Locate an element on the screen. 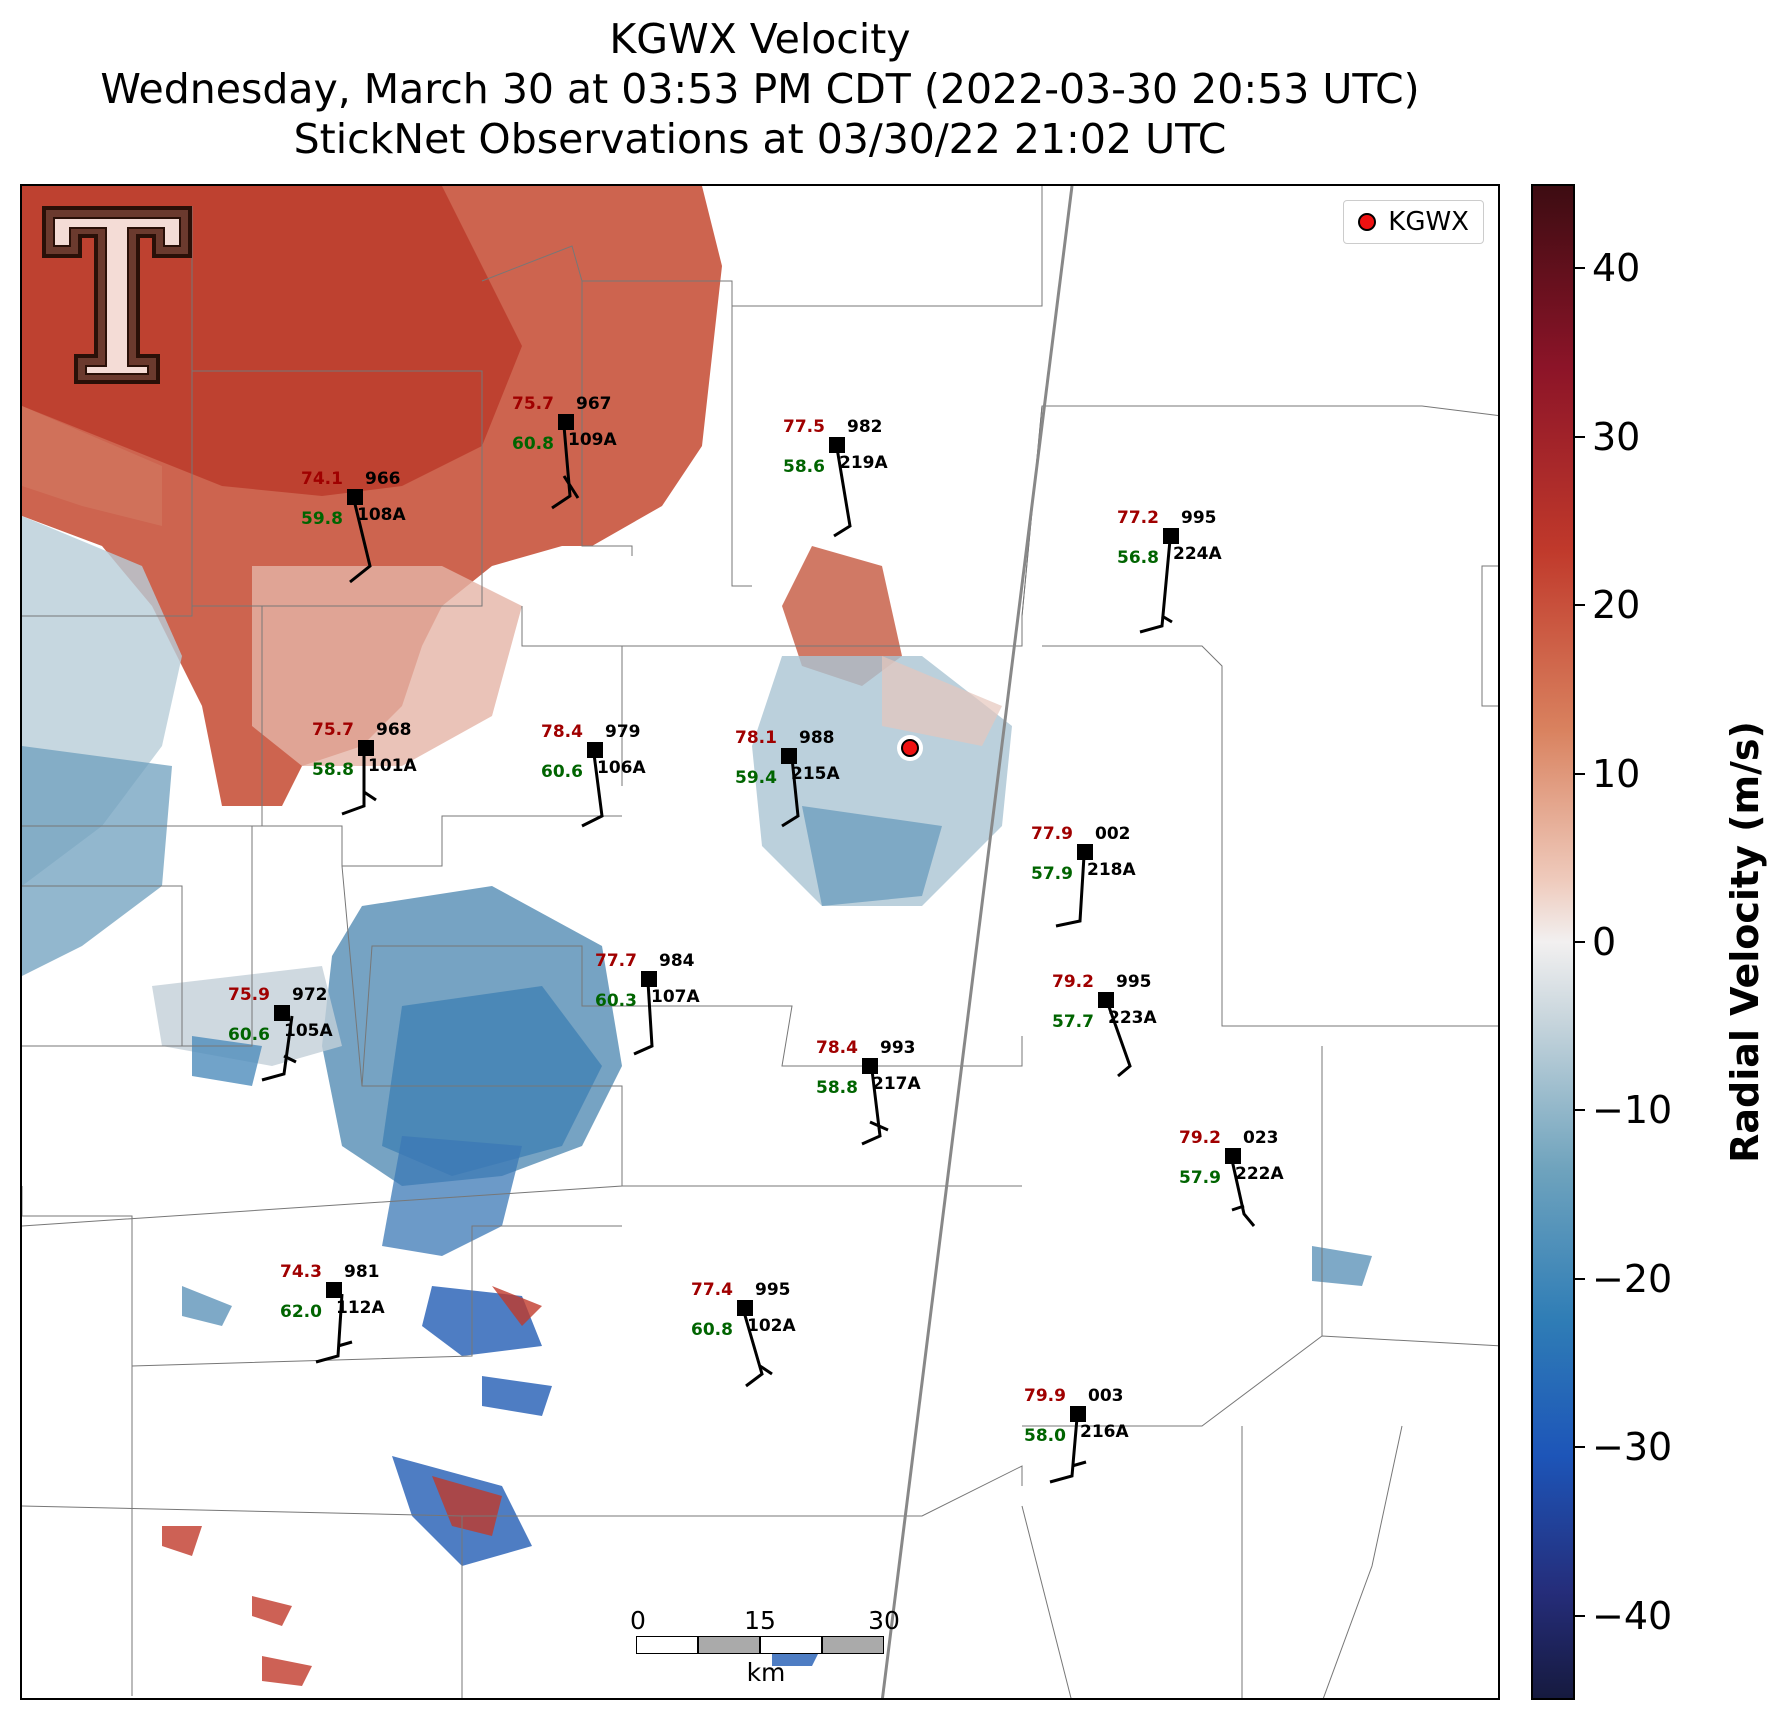  station-dewpoint: 57.7 is located at coordinates (1073, 1022).